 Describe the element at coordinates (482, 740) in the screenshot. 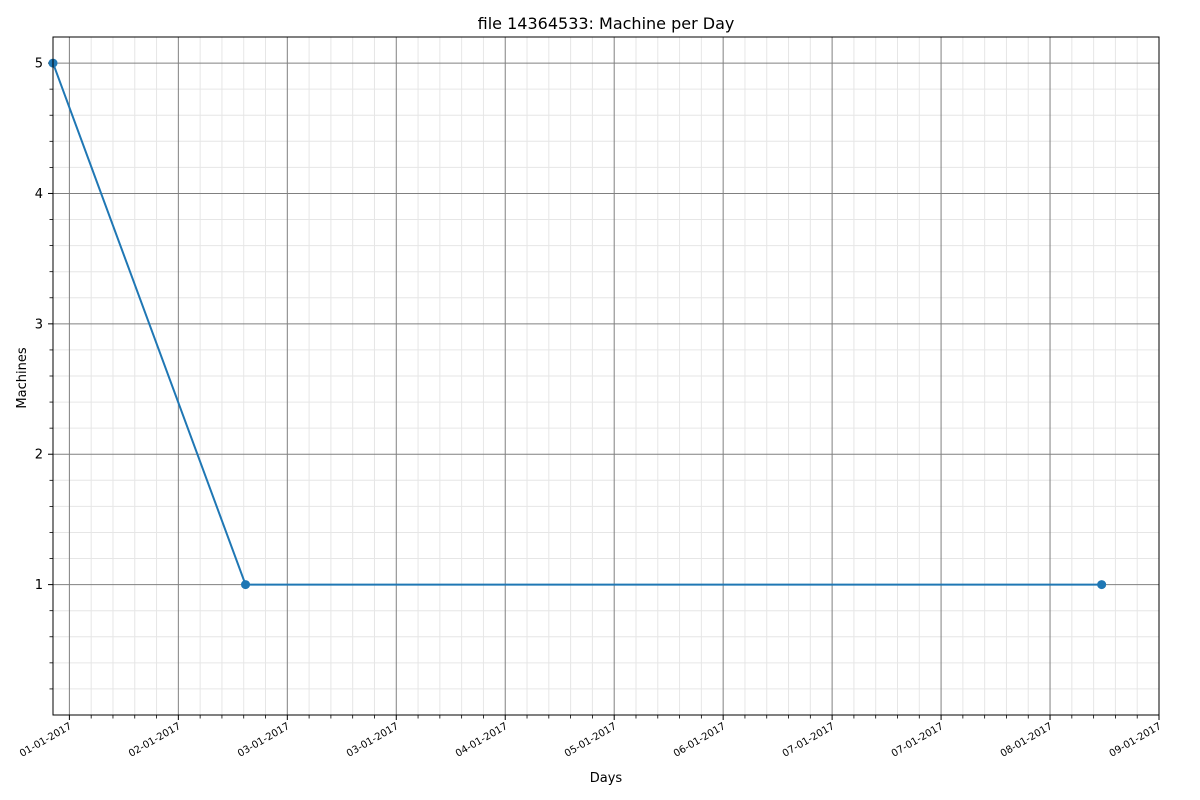

I see `x-tick-label: 04-01-2017` at that location.